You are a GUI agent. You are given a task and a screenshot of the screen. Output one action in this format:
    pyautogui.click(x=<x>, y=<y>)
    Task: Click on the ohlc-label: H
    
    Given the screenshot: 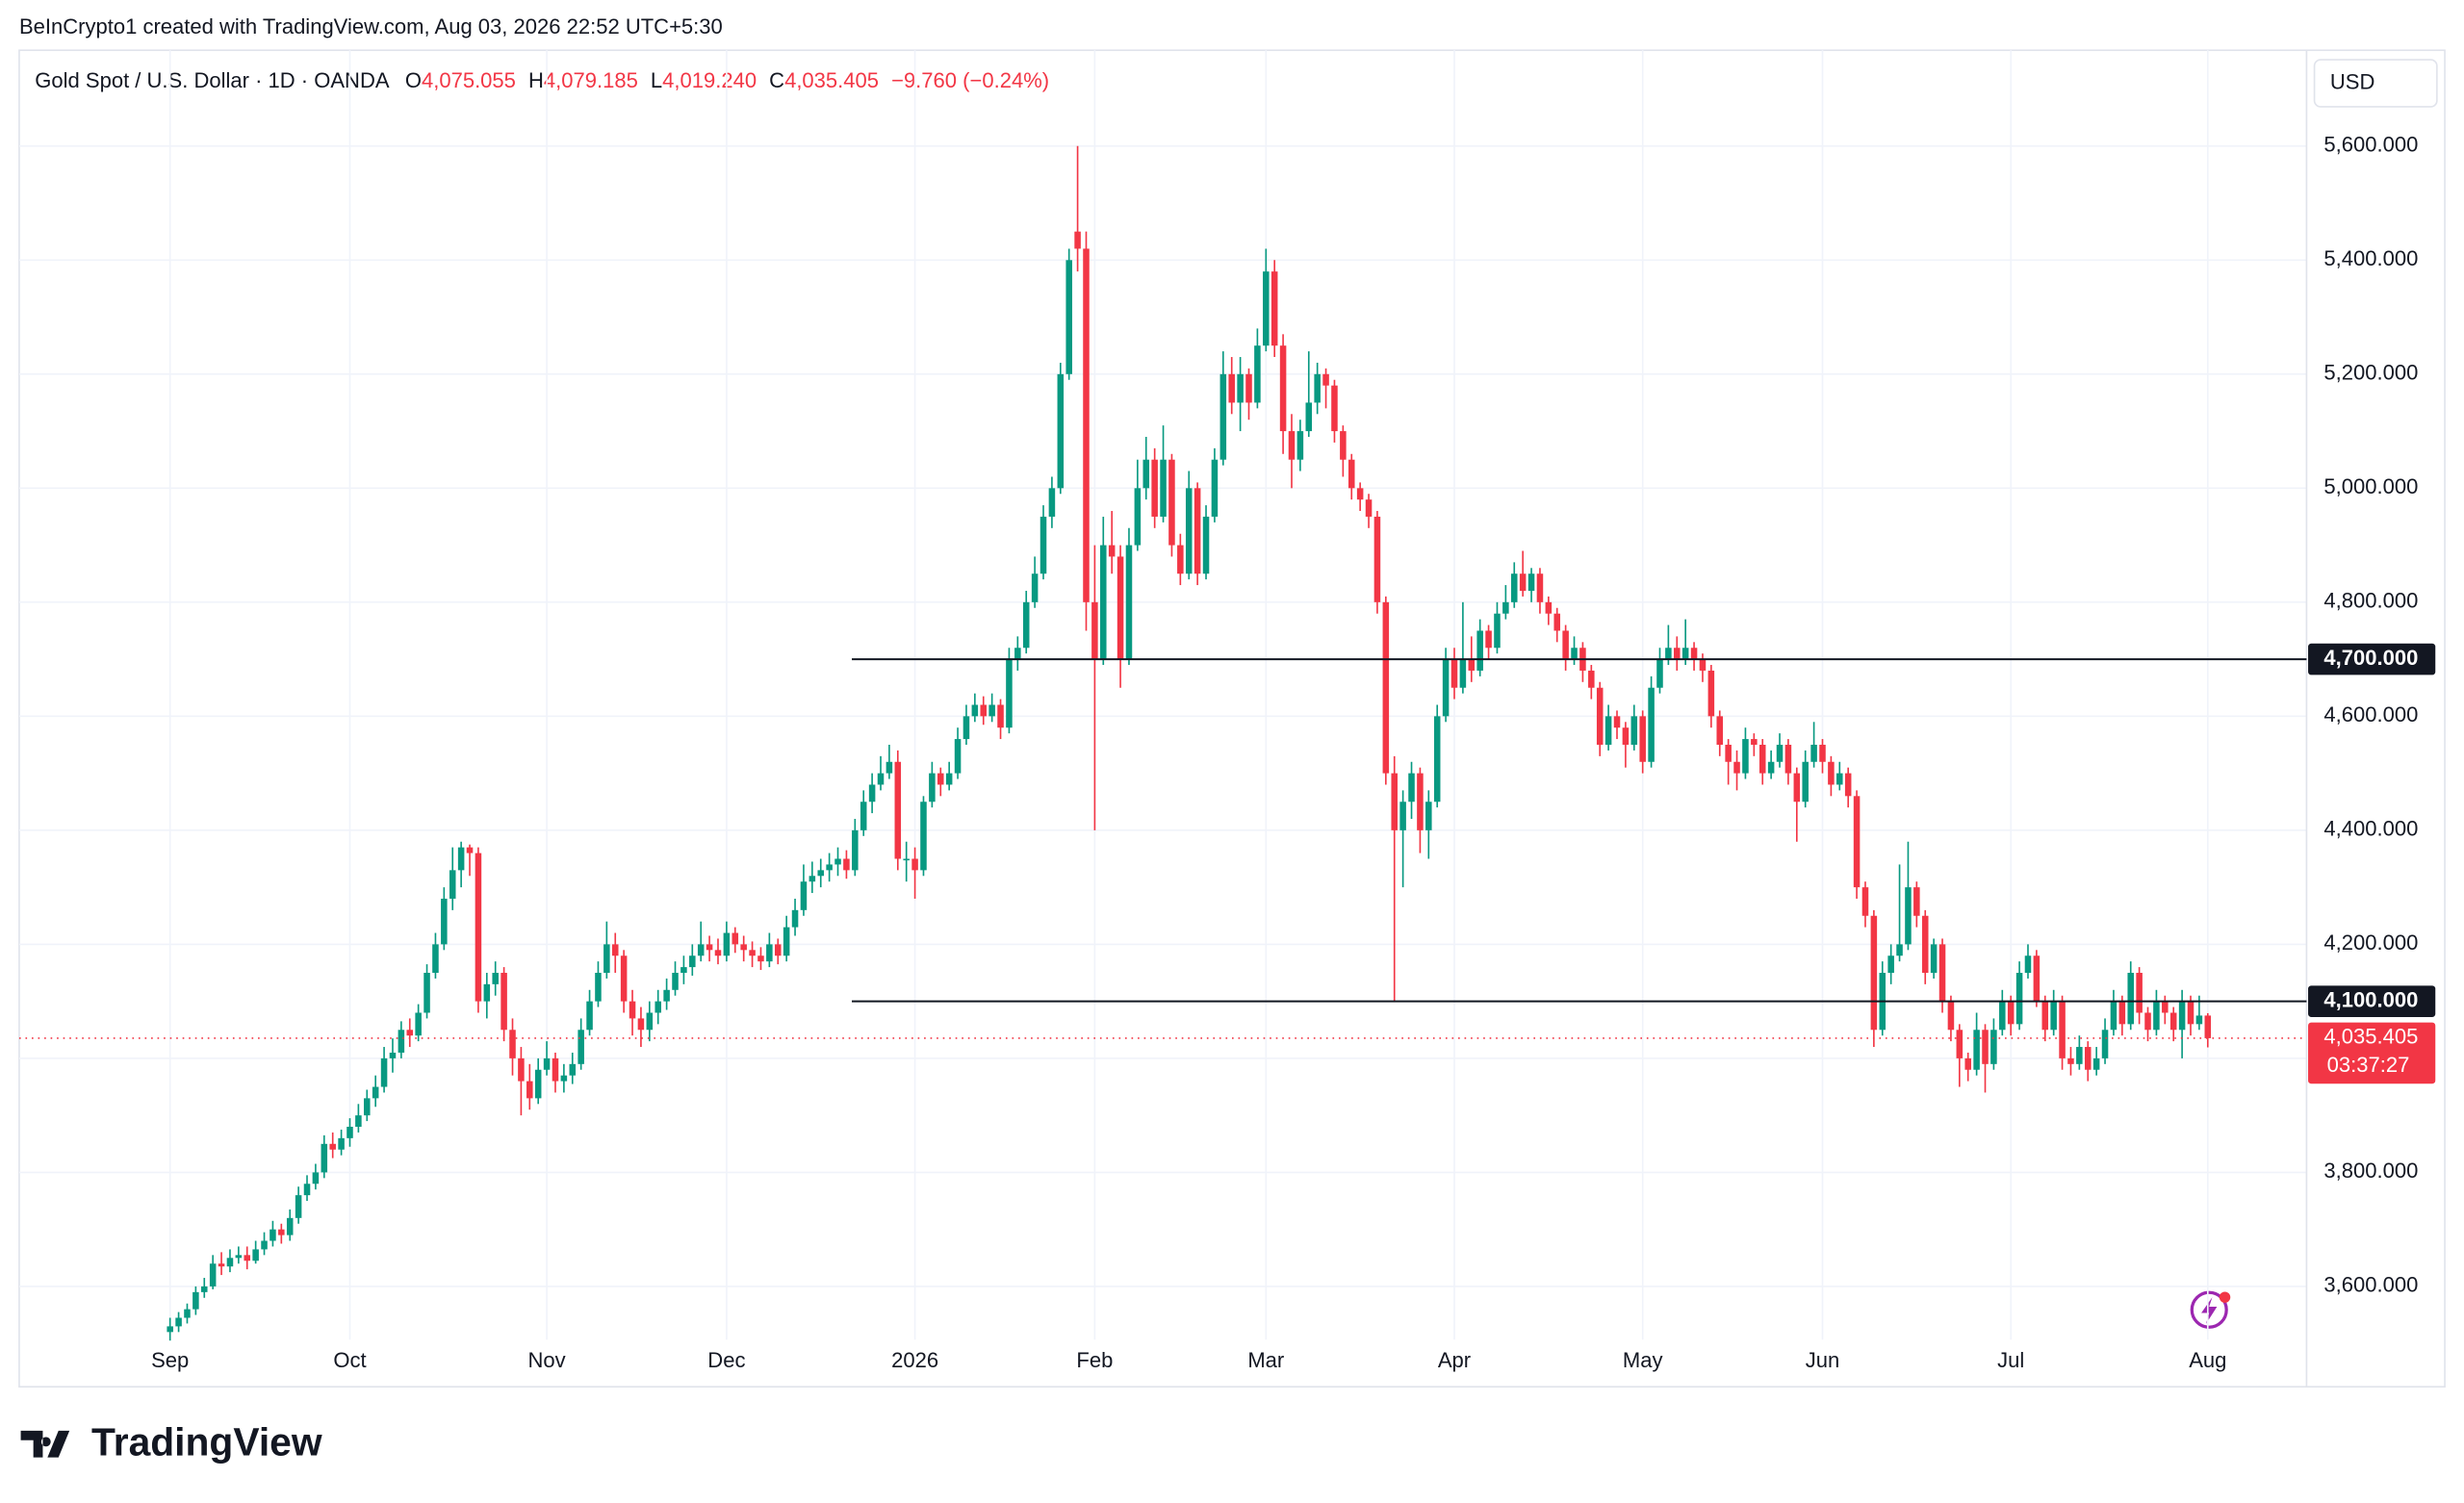 What is the action you would take?
    pyautogui.click(x=536, y=80)
    